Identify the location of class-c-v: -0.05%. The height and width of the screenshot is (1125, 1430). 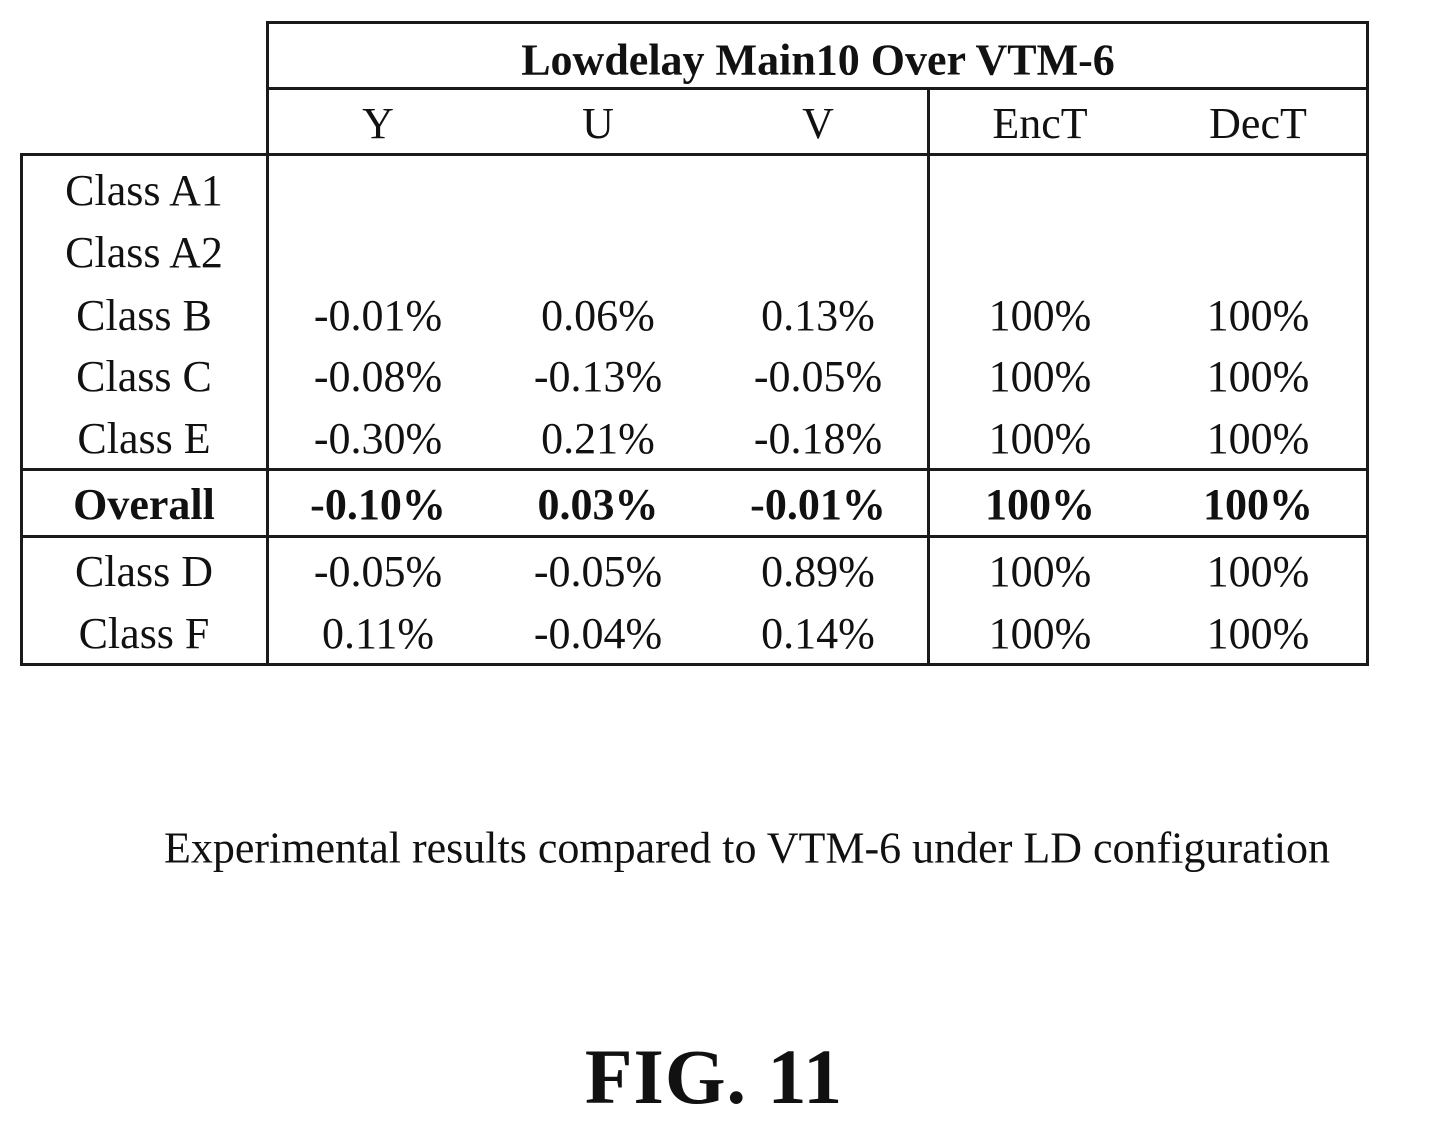
(818, 376).